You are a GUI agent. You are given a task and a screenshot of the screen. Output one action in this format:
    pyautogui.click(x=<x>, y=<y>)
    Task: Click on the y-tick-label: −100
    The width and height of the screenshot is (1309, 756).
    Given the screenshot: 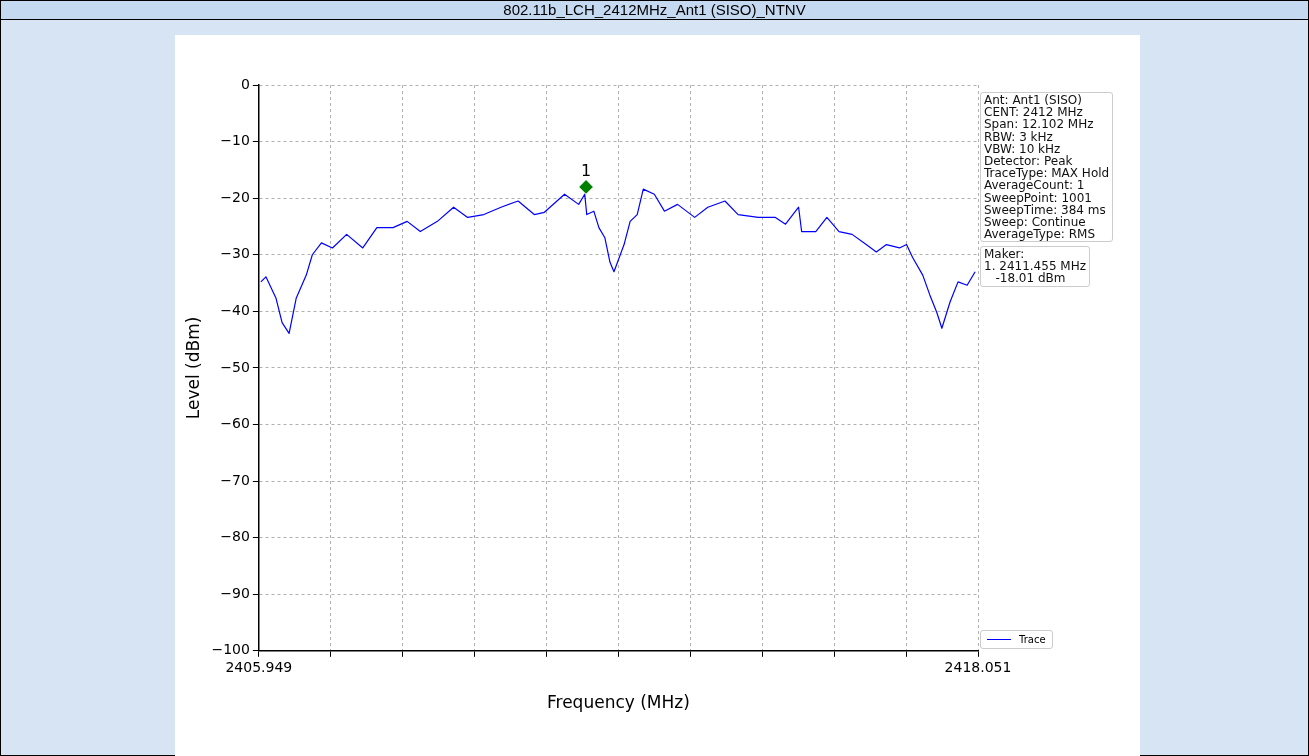 What is the action you would take?
    pyautogui.click(x=230, y=649)
    